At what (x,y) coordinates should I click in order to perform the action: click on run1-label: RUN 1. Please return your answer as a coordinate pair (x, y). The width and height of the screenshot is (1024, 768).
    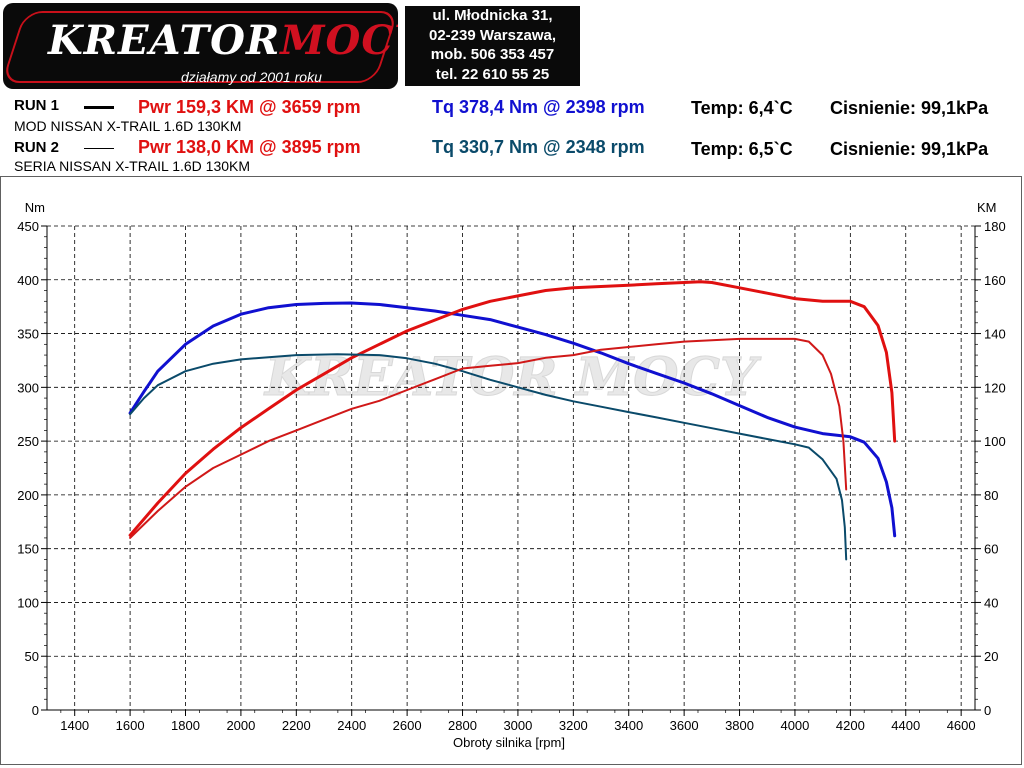
    Looking at the image, I should click on (37, 105).